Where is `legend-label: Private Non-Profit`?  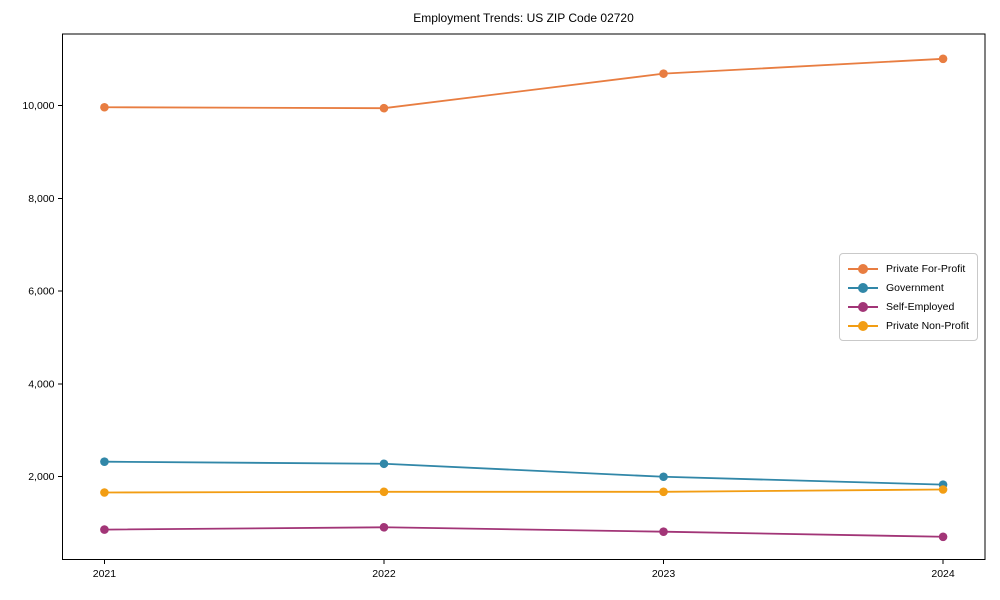
legend-label: Private Non-Profit is located at coordinates (927, 325).